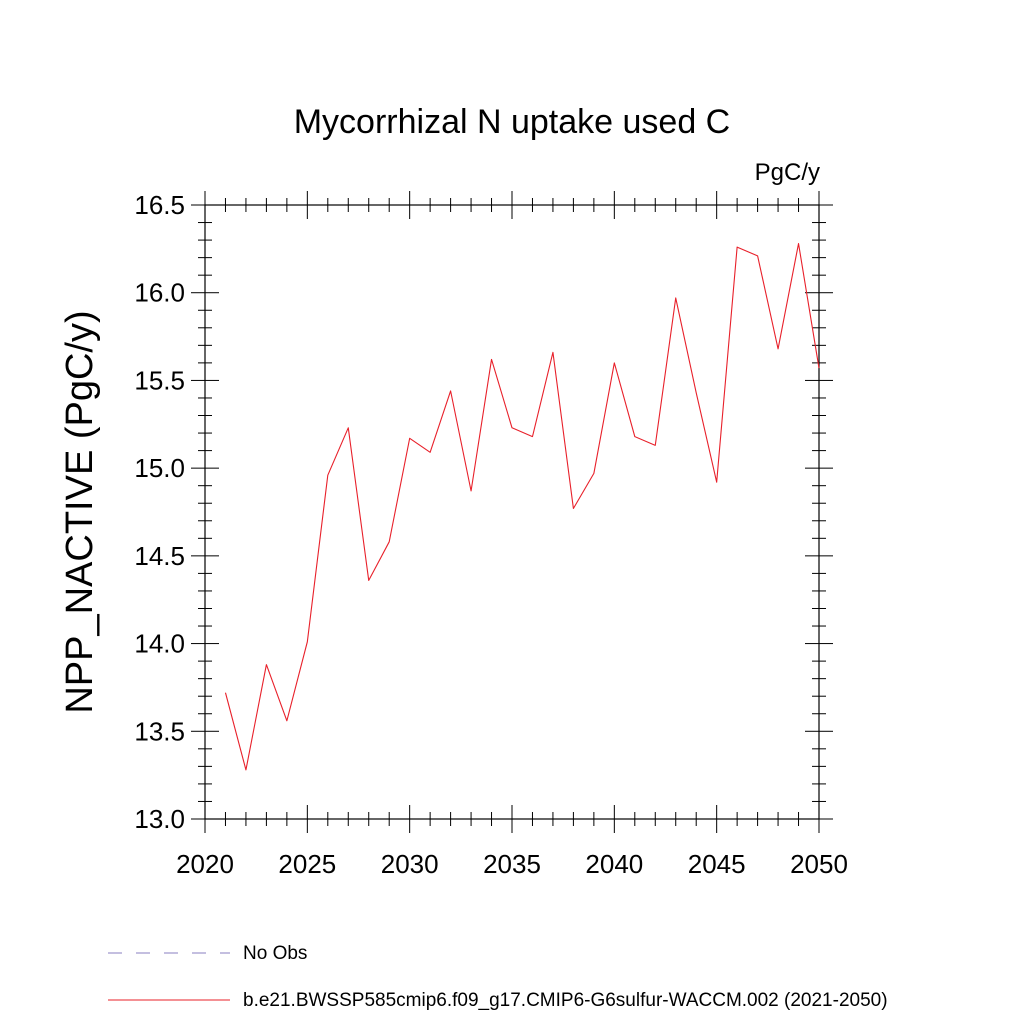 The width and height of the screenshot is (1024, 1024). What do you see at coordinates (159, 380) in the screenshot?
I see `y-tick-label: 15.5` at bounding box center [159, 380].